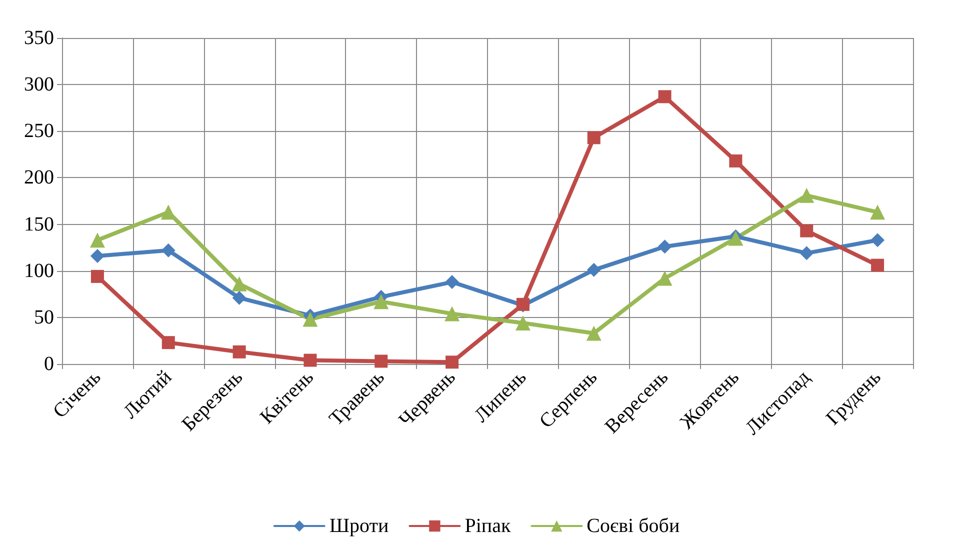 This screenshot has width=953, height=553. I want to click on legend-label: Соєві боби, so click(633, 526).